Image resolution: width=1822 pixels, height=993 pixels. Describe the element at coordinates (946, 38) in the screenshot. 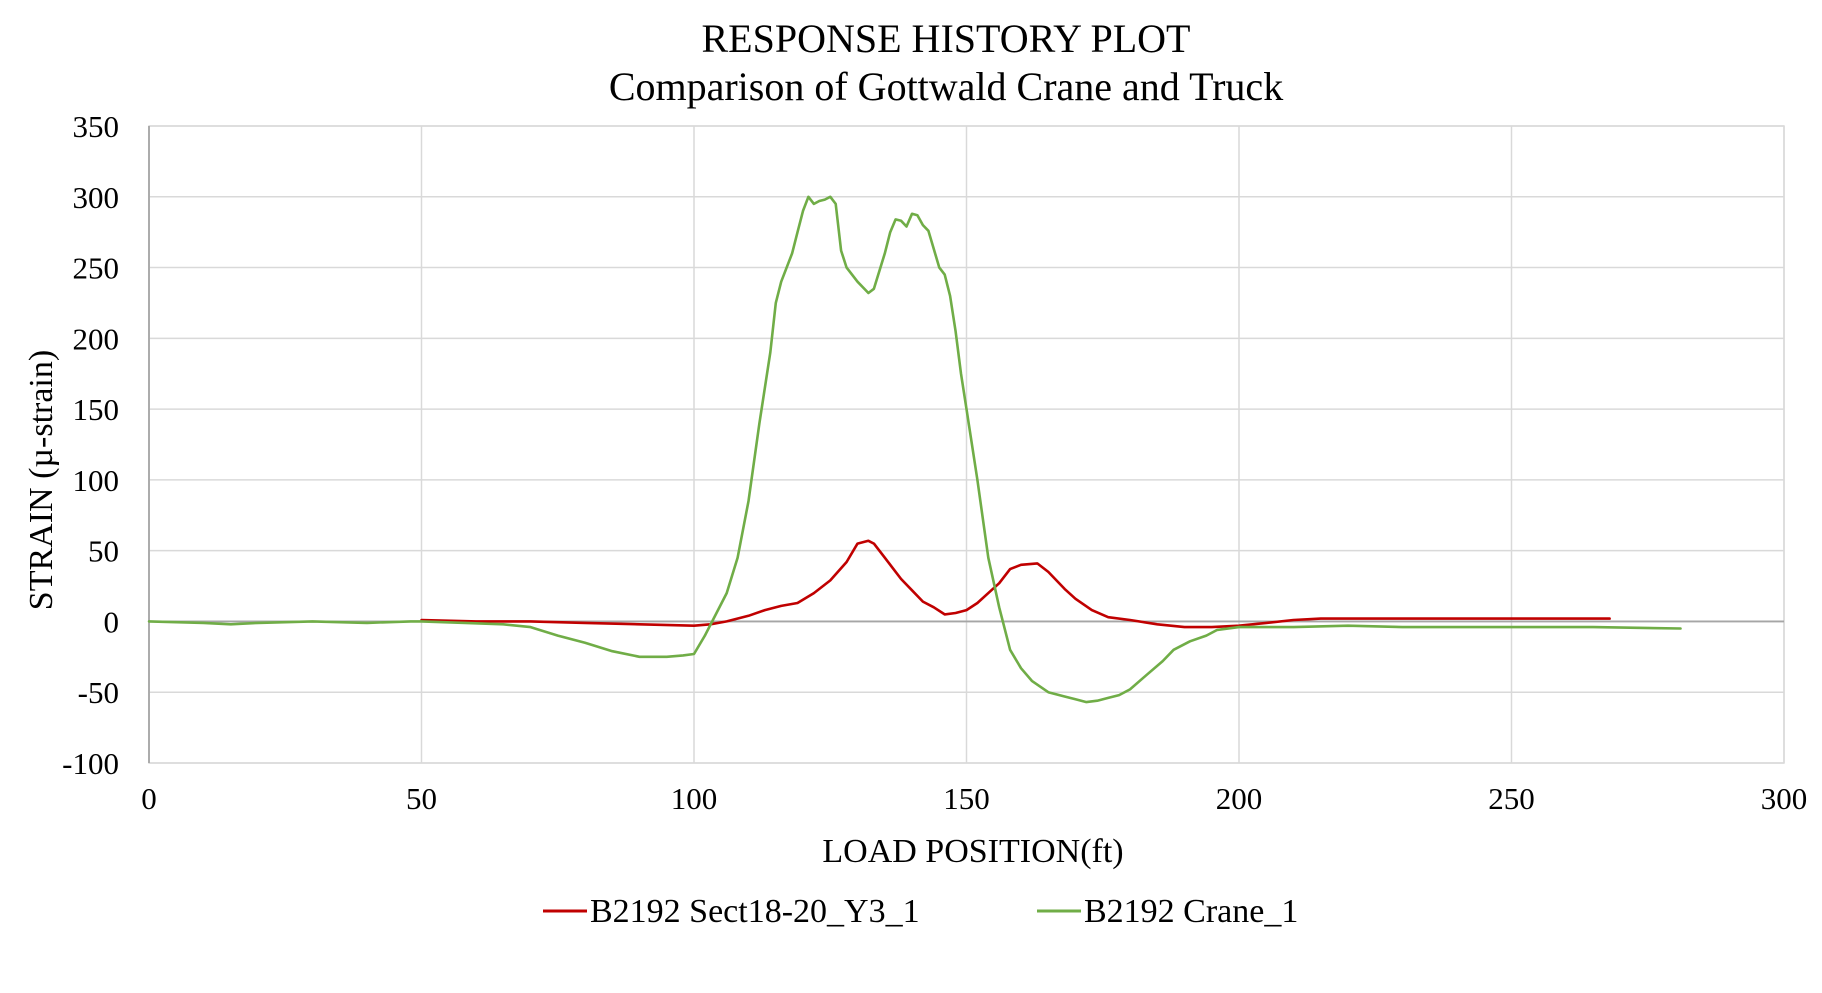

I see `chart-title: RESPONSE HISTORY PLOT` at that location.